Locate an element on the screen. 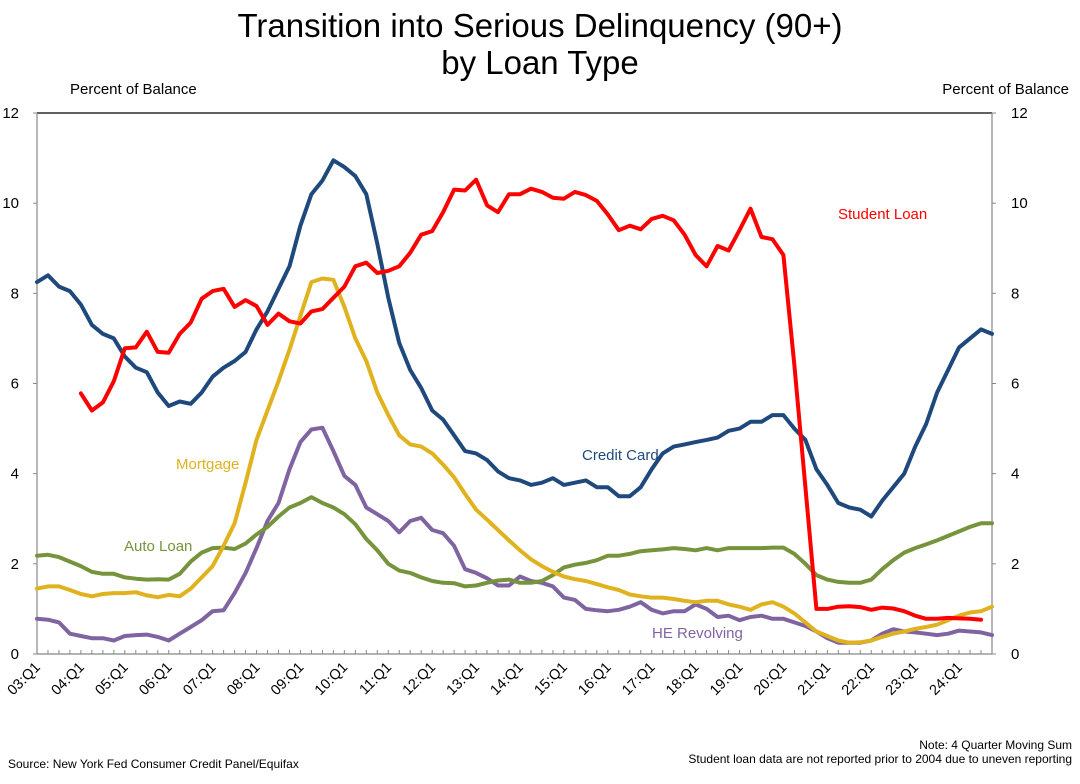  x-tick-label: 16:Q1 is located at coordinates (594, 679).